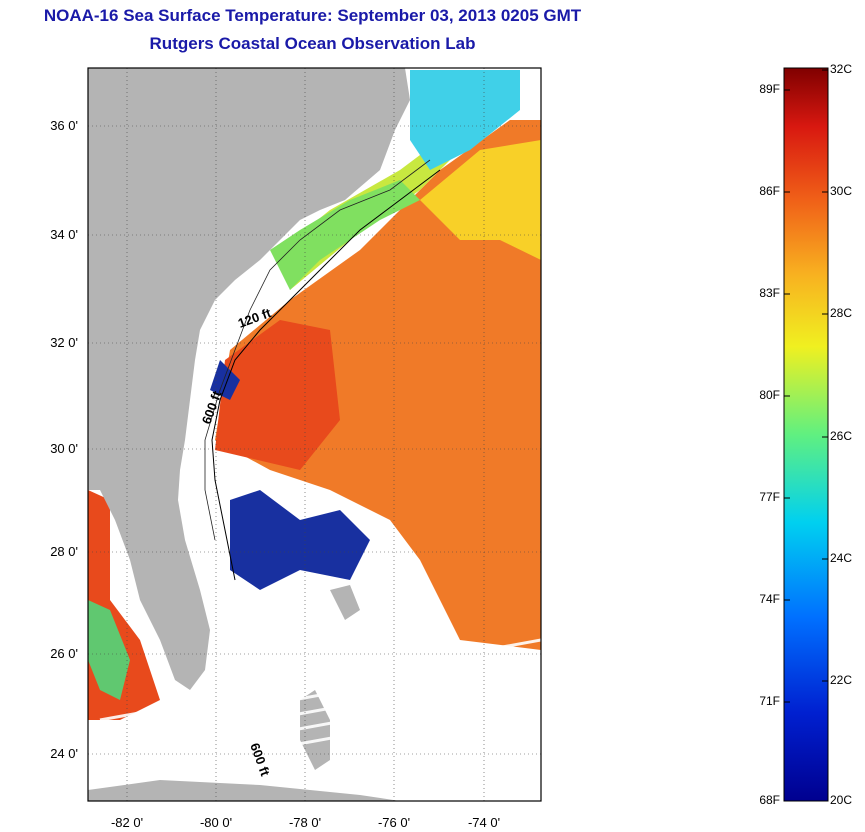 Image resolution: width=865 pixels, height=832 pixels. What do you see at coordinates (769, 395) in the screenshot?
I see `colorbar-f-label: 80F` at bounding box center [769, 395].